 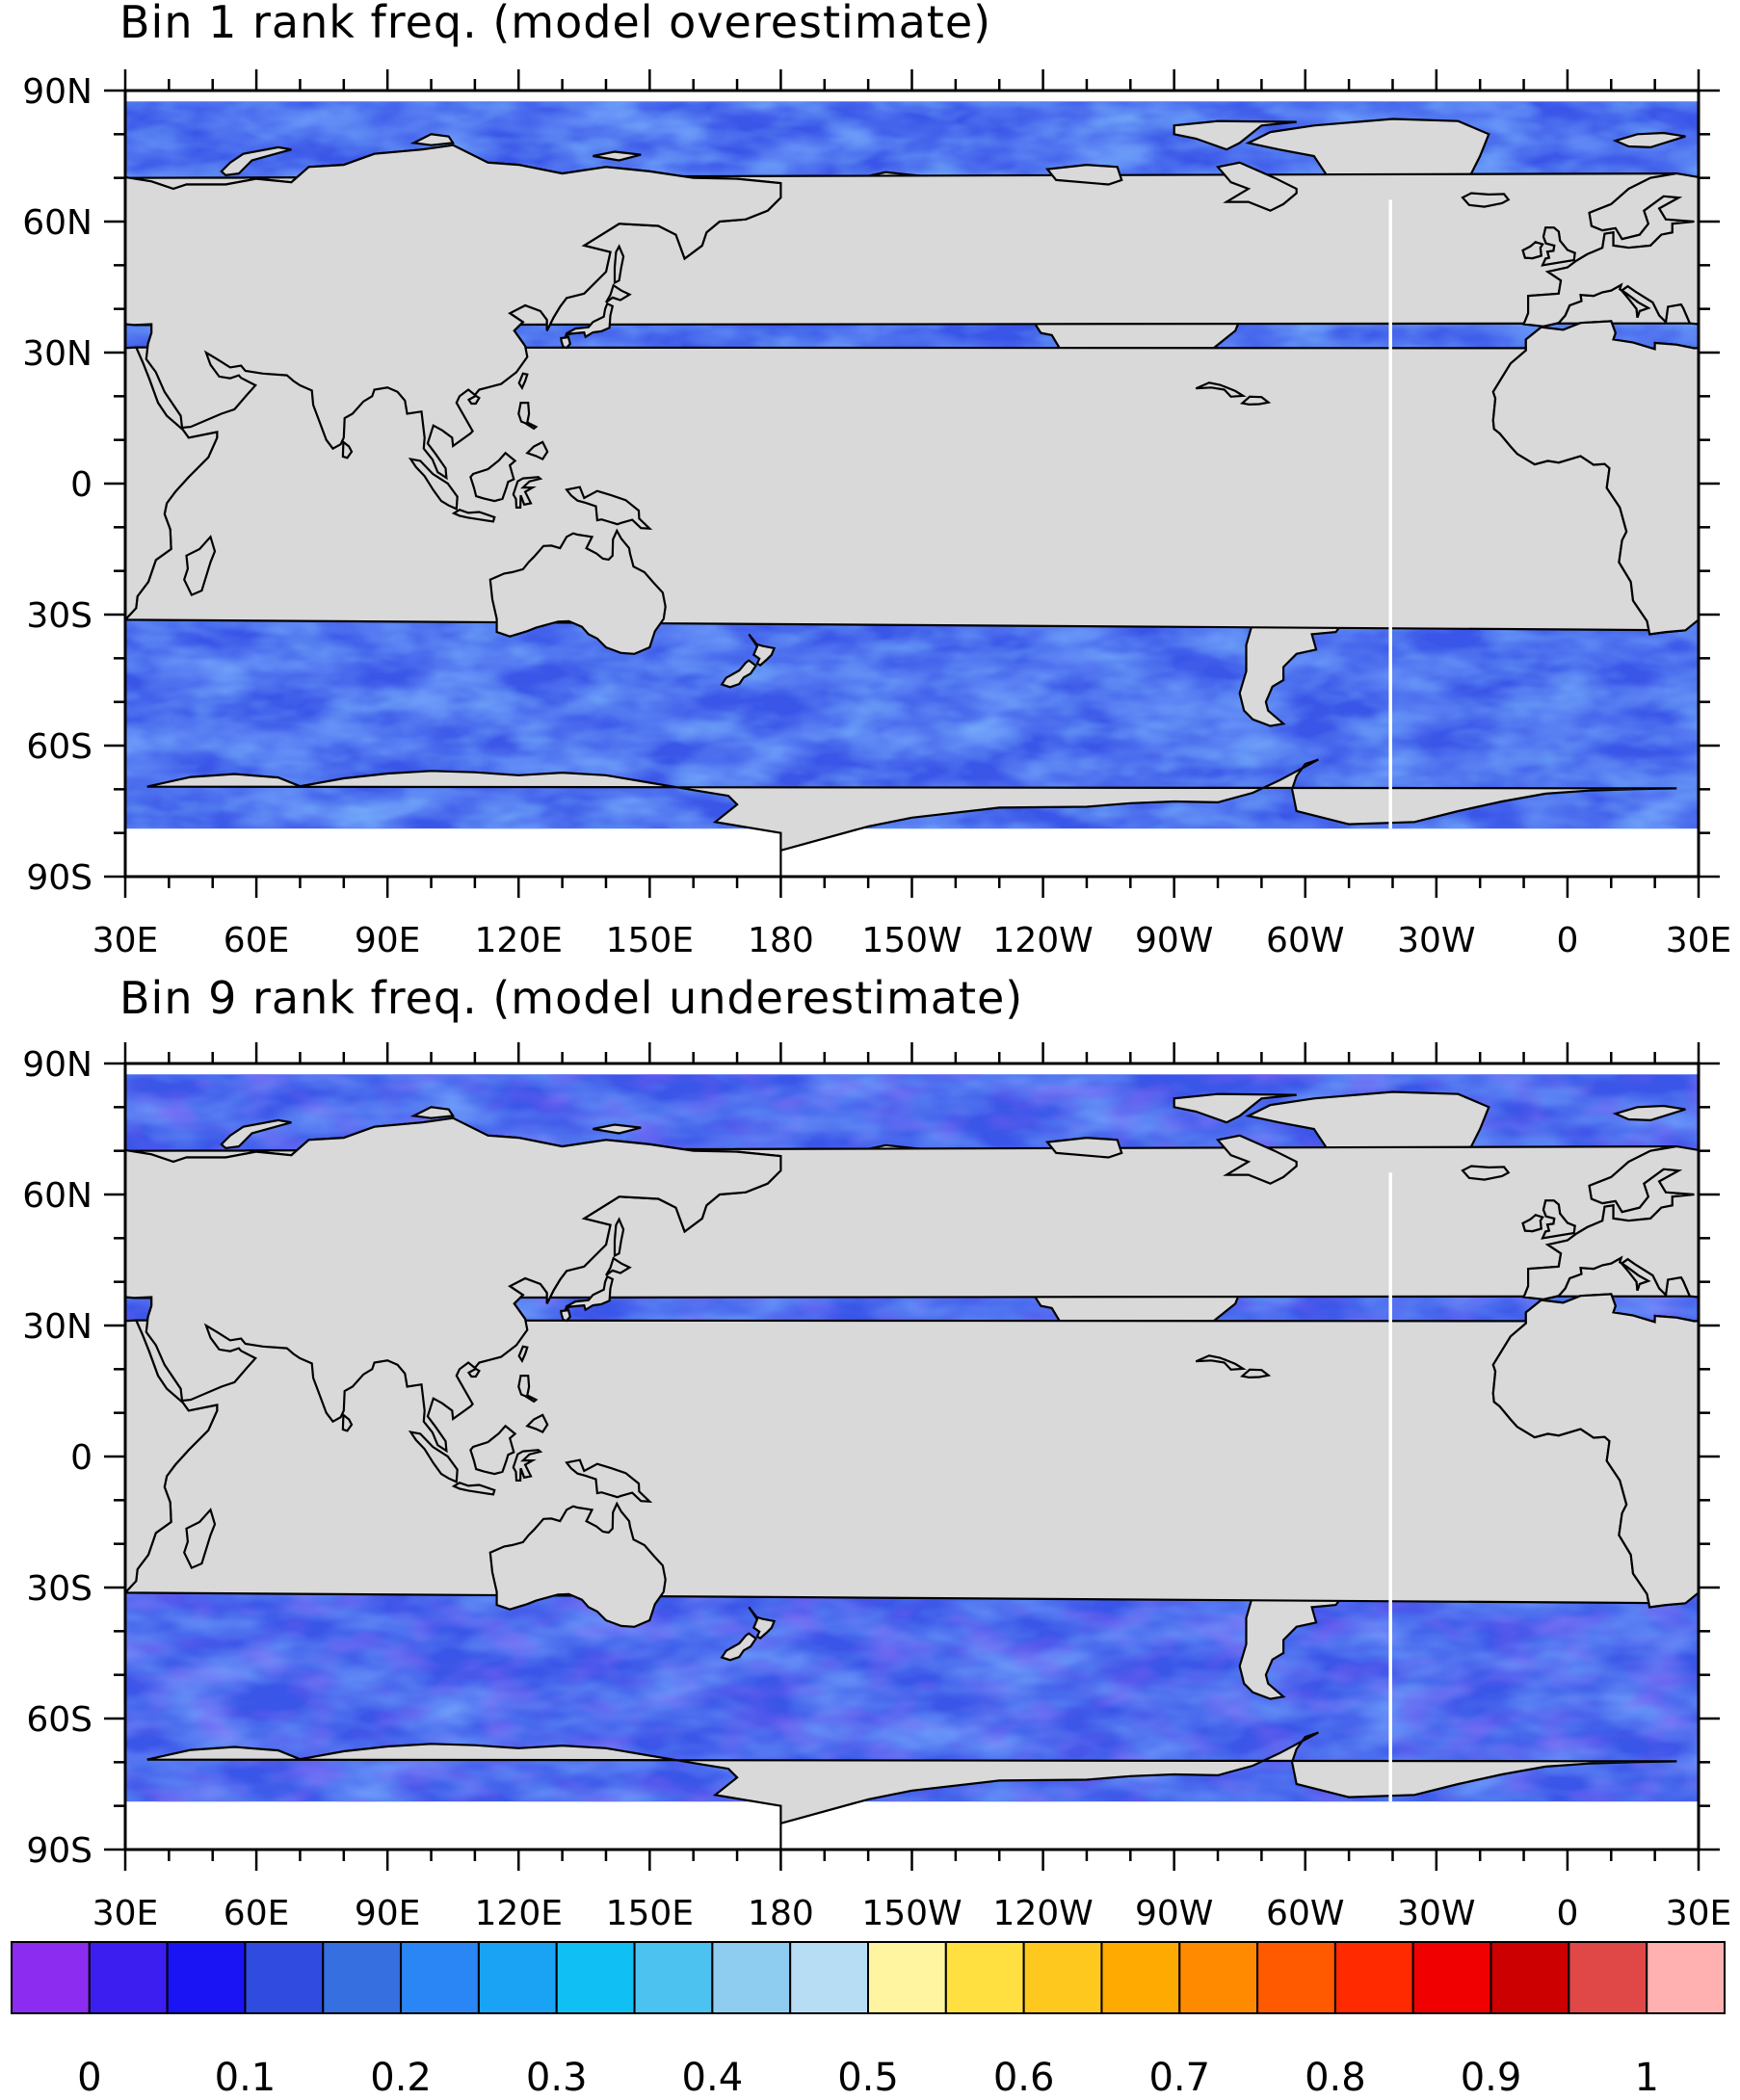 What do you see at coordinates (81, 1458) in the screenshot?
I see `lat-tick-label: 0` at bounding box center [81, 1458].